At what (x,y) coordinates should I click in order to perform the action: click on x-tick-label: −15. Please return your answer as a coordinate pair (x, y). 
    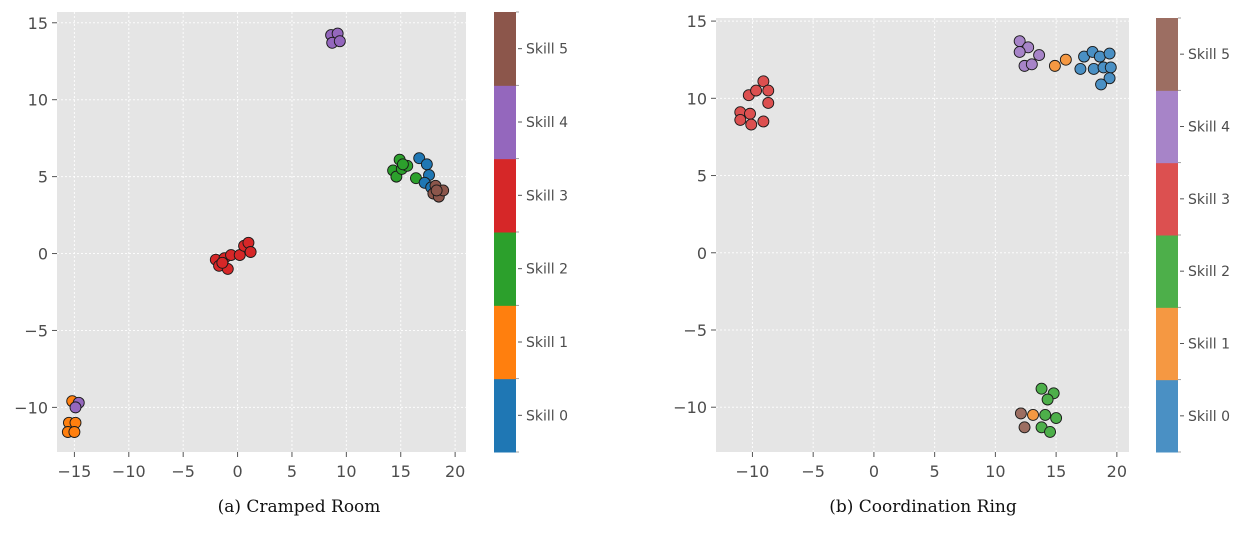
    Looking at the image, I should click on (75, 471).